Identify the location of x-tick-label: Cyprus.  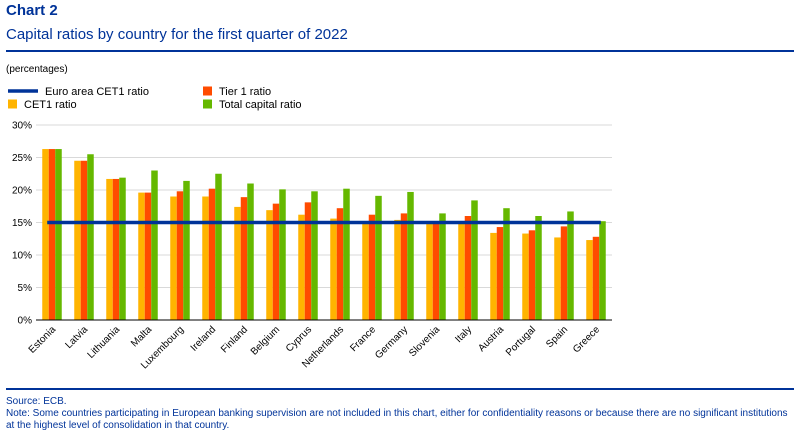
(299, 339).